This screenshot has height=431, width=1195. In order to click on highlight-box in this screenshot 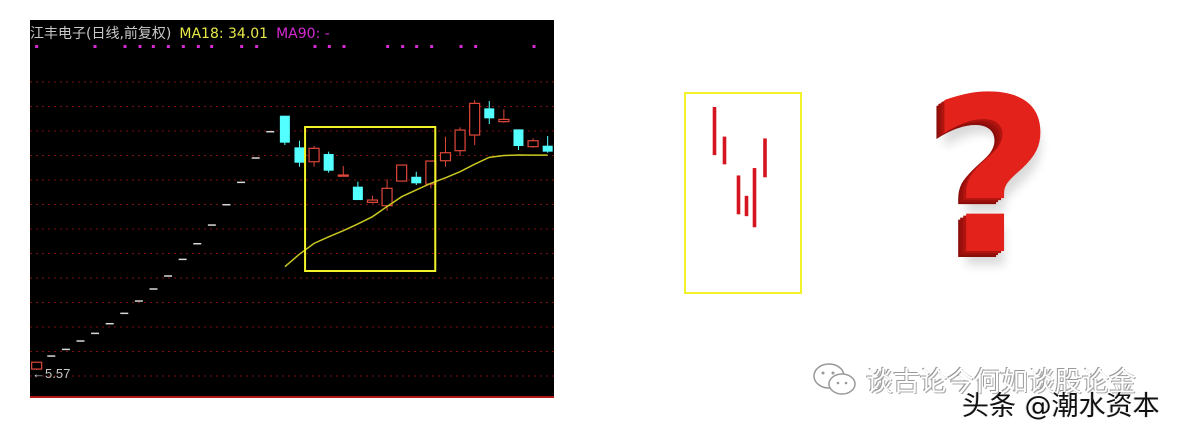, I will do `click(370, 199)`.